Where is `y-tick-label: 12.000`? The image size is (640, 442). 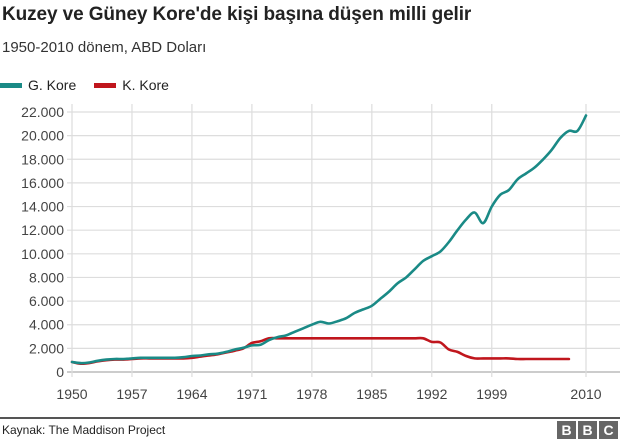 y-tick-label: 12.000 is located at coordinates (42, 230).